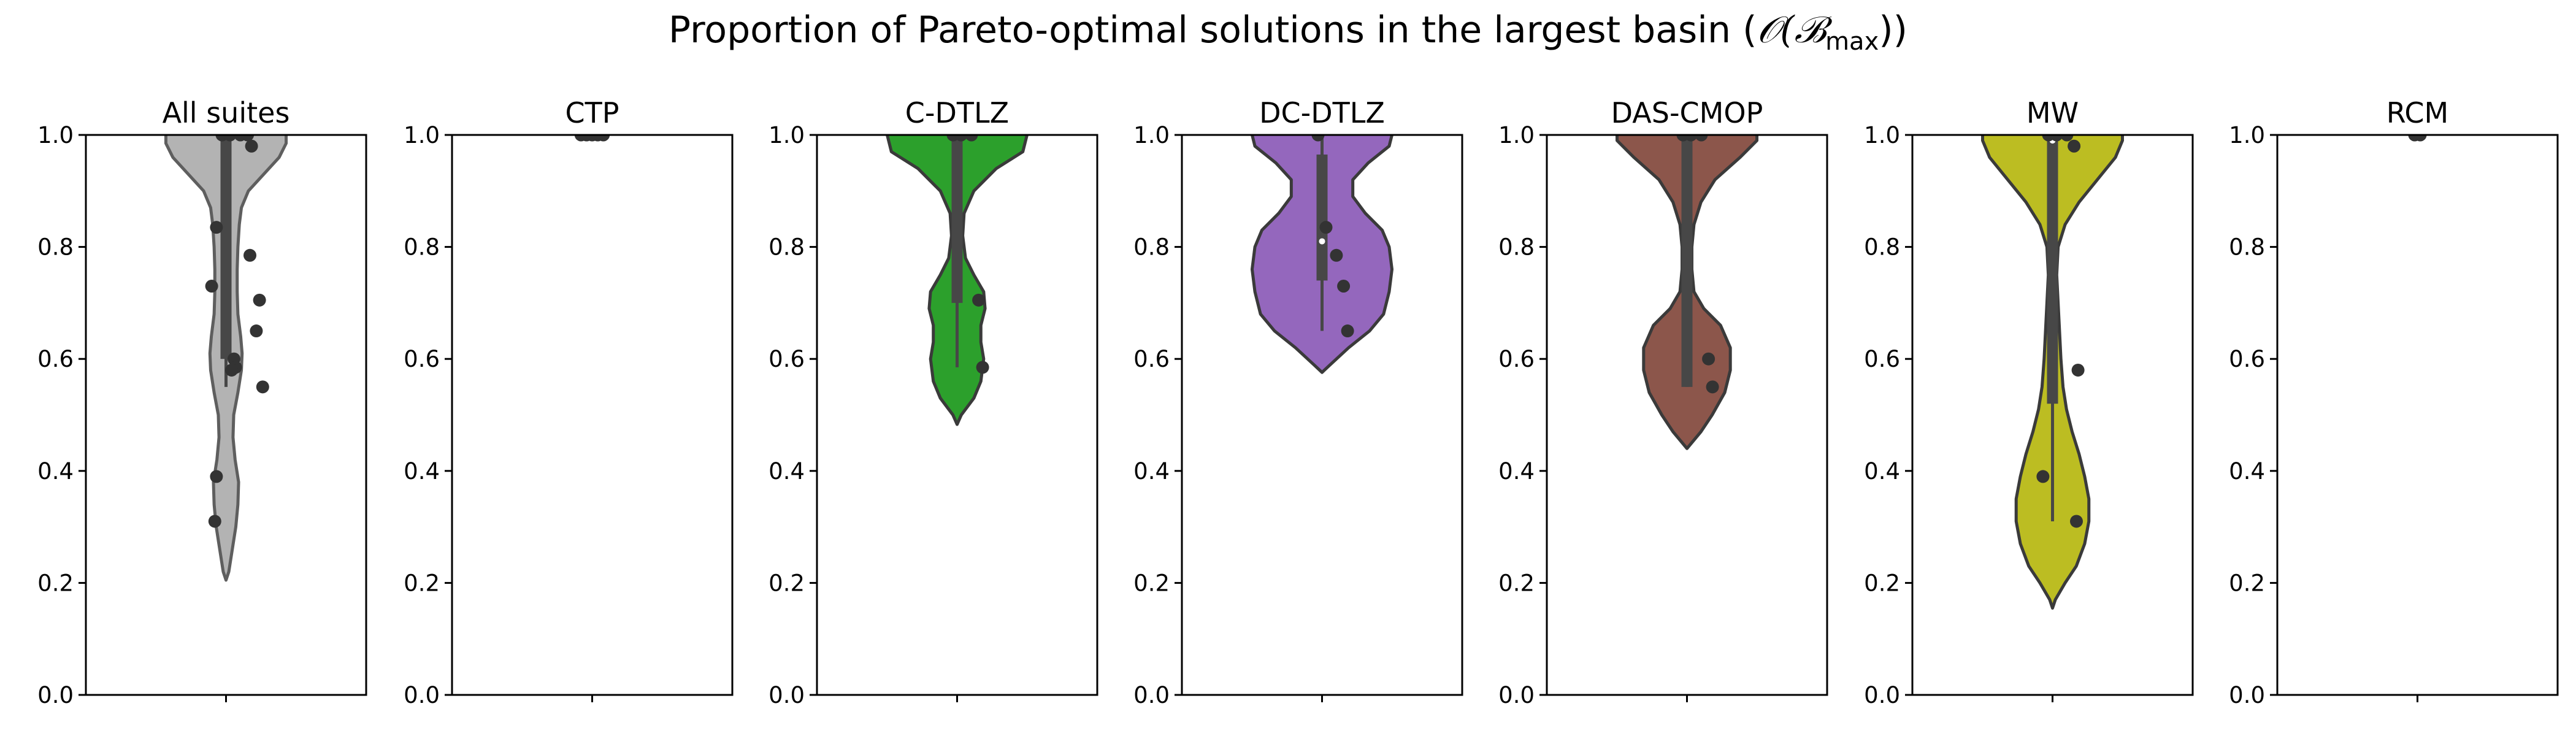 This screenshot has width=2576, height=736. I want to click on panel-4: 0.0 0.2 0.4 0.6 0.8 1.0 DC-DTLZ, so click(1298, 402).